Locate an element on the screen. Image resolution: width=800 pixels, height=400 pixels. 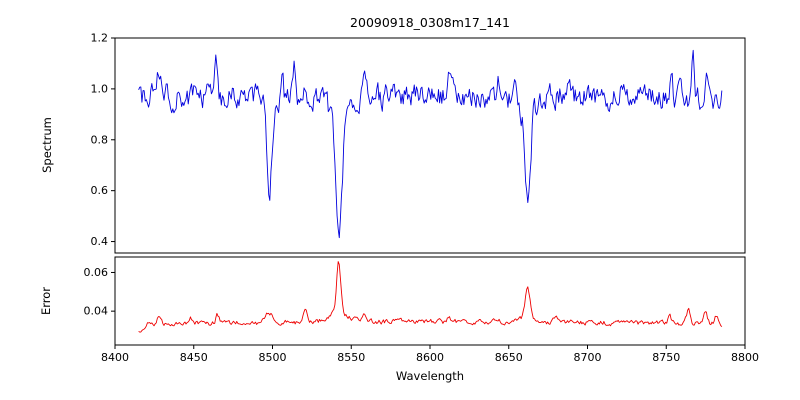
x-tick-label: 8800 is located at coordinates (745, 357).